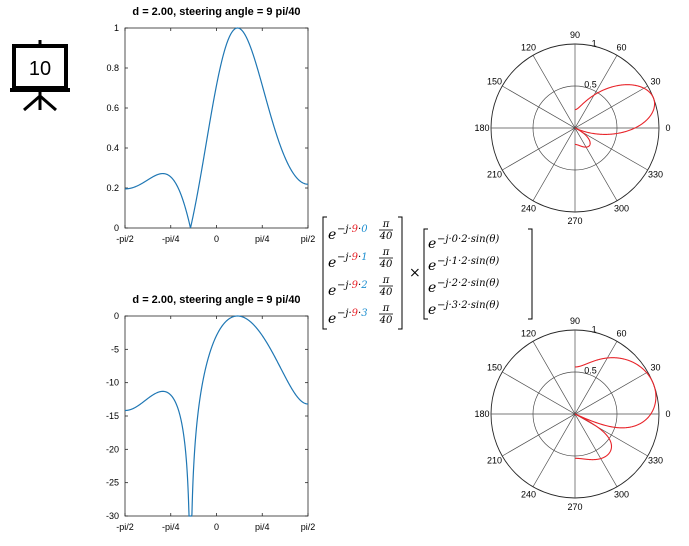 The image size is (689, 546). I want to click on presentation-board-icon: 10, so click(40, 76).